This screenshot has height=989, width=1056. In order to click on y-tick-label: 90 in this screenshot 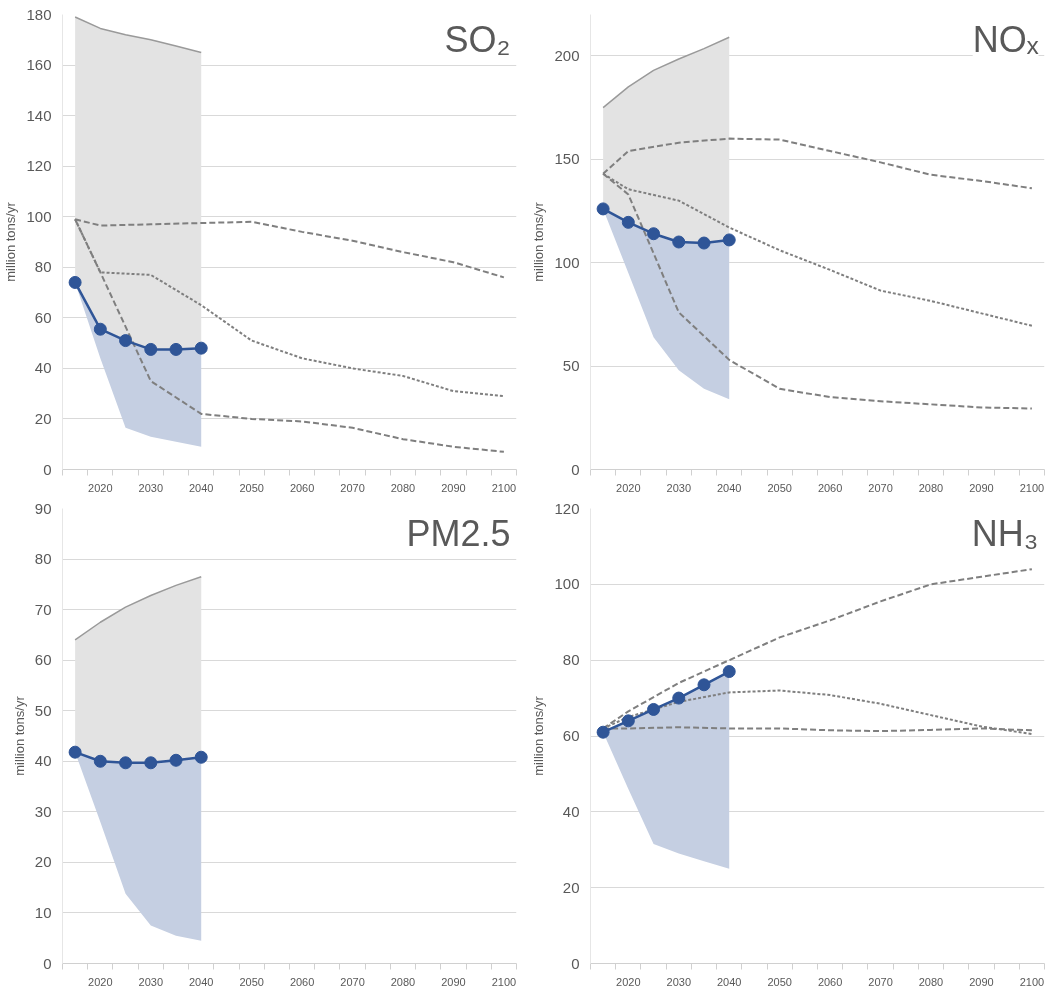, I will do `click(43, 508)`.